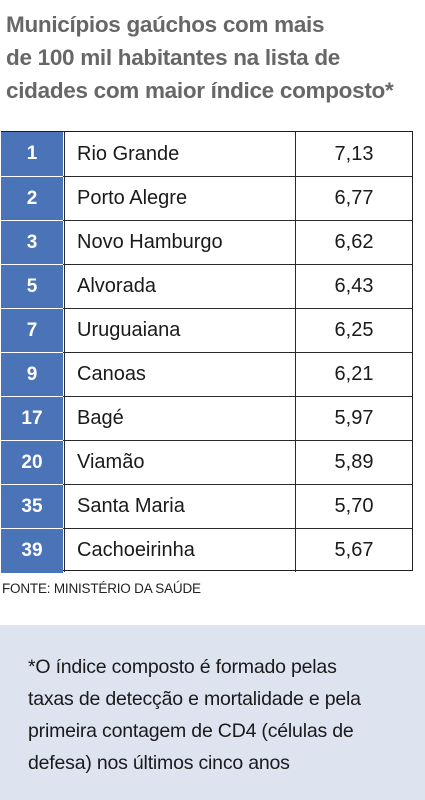 The width and height of the screenshot is (425, 800). What do you see at coordinates (32, 462) in the screenshot?
I see `rank-cell: 20` at bounding box center [32, 462].